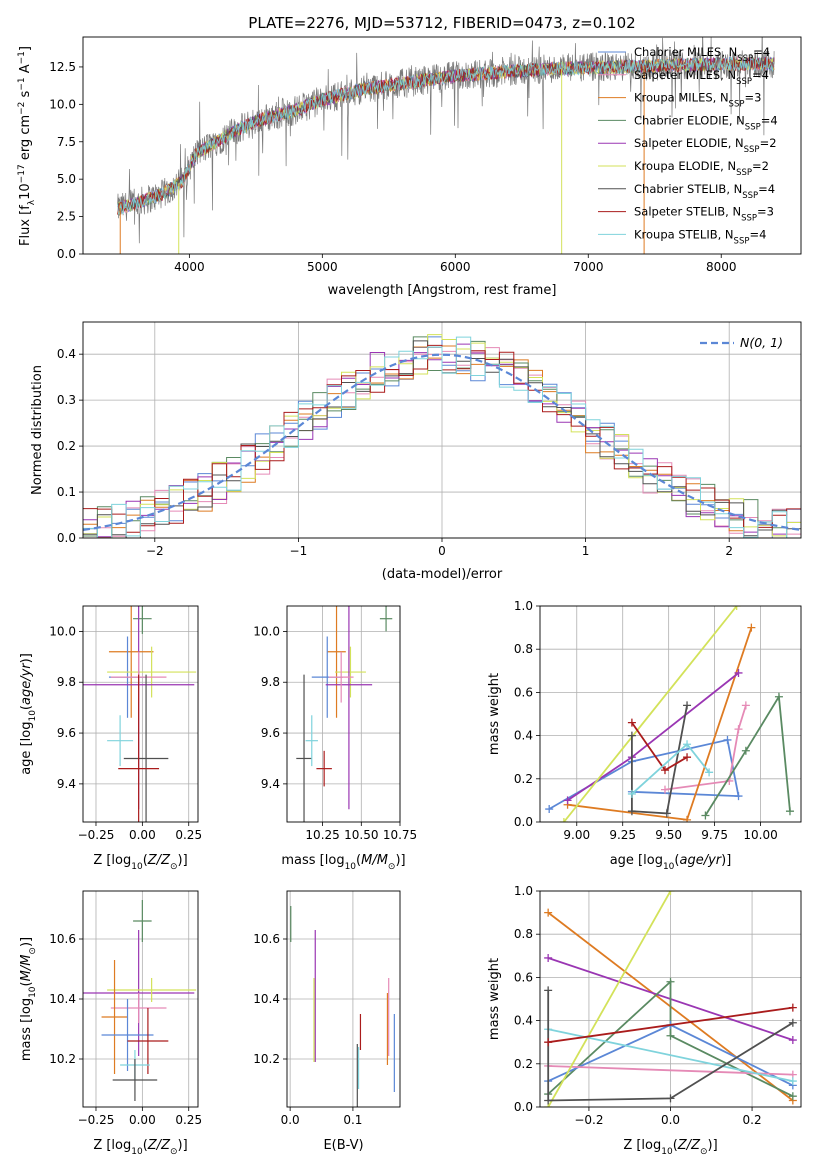  What do you see at coordinates (760, 166) in the screenshot?
I see `legend-value: =2` at bounding box center [760, 166].